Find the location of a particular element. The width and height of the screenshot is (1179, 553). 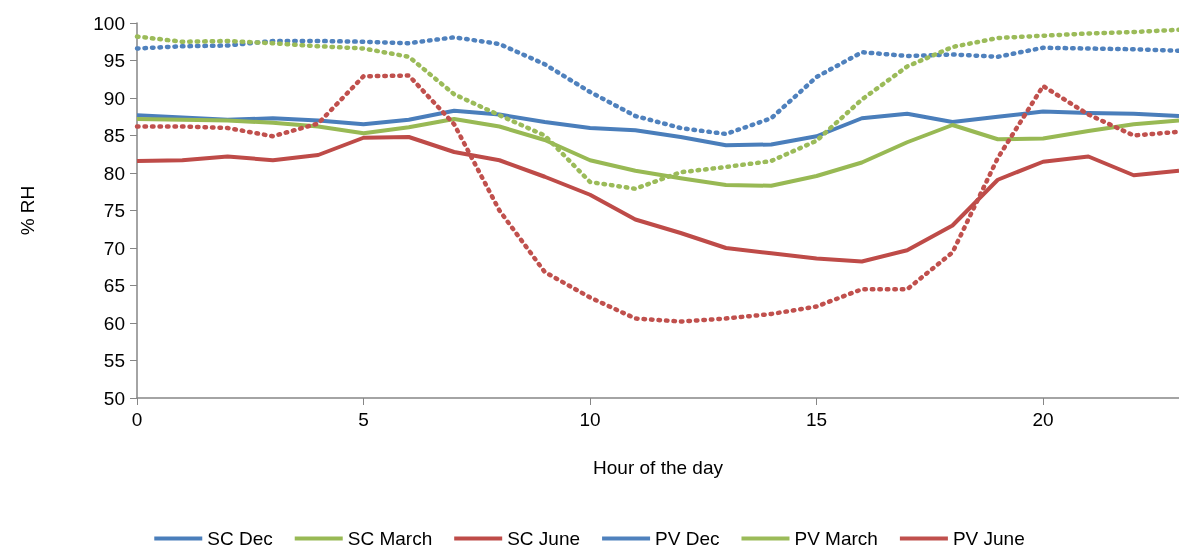

x-axis-title: Hour of the day is located at coordinates (658, 467).